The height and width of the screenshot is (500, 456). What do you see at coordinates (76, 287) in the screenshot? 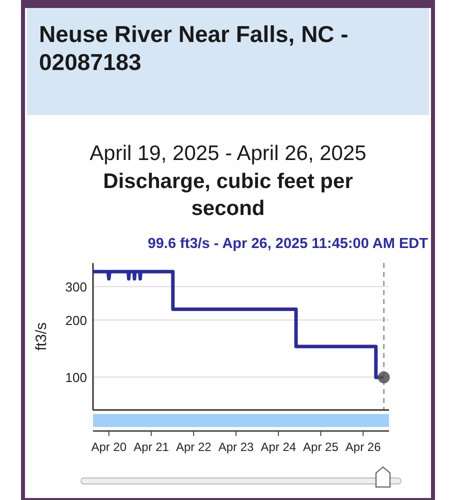
I see `y-tick-label: 300` at bounding box center [76, 287].